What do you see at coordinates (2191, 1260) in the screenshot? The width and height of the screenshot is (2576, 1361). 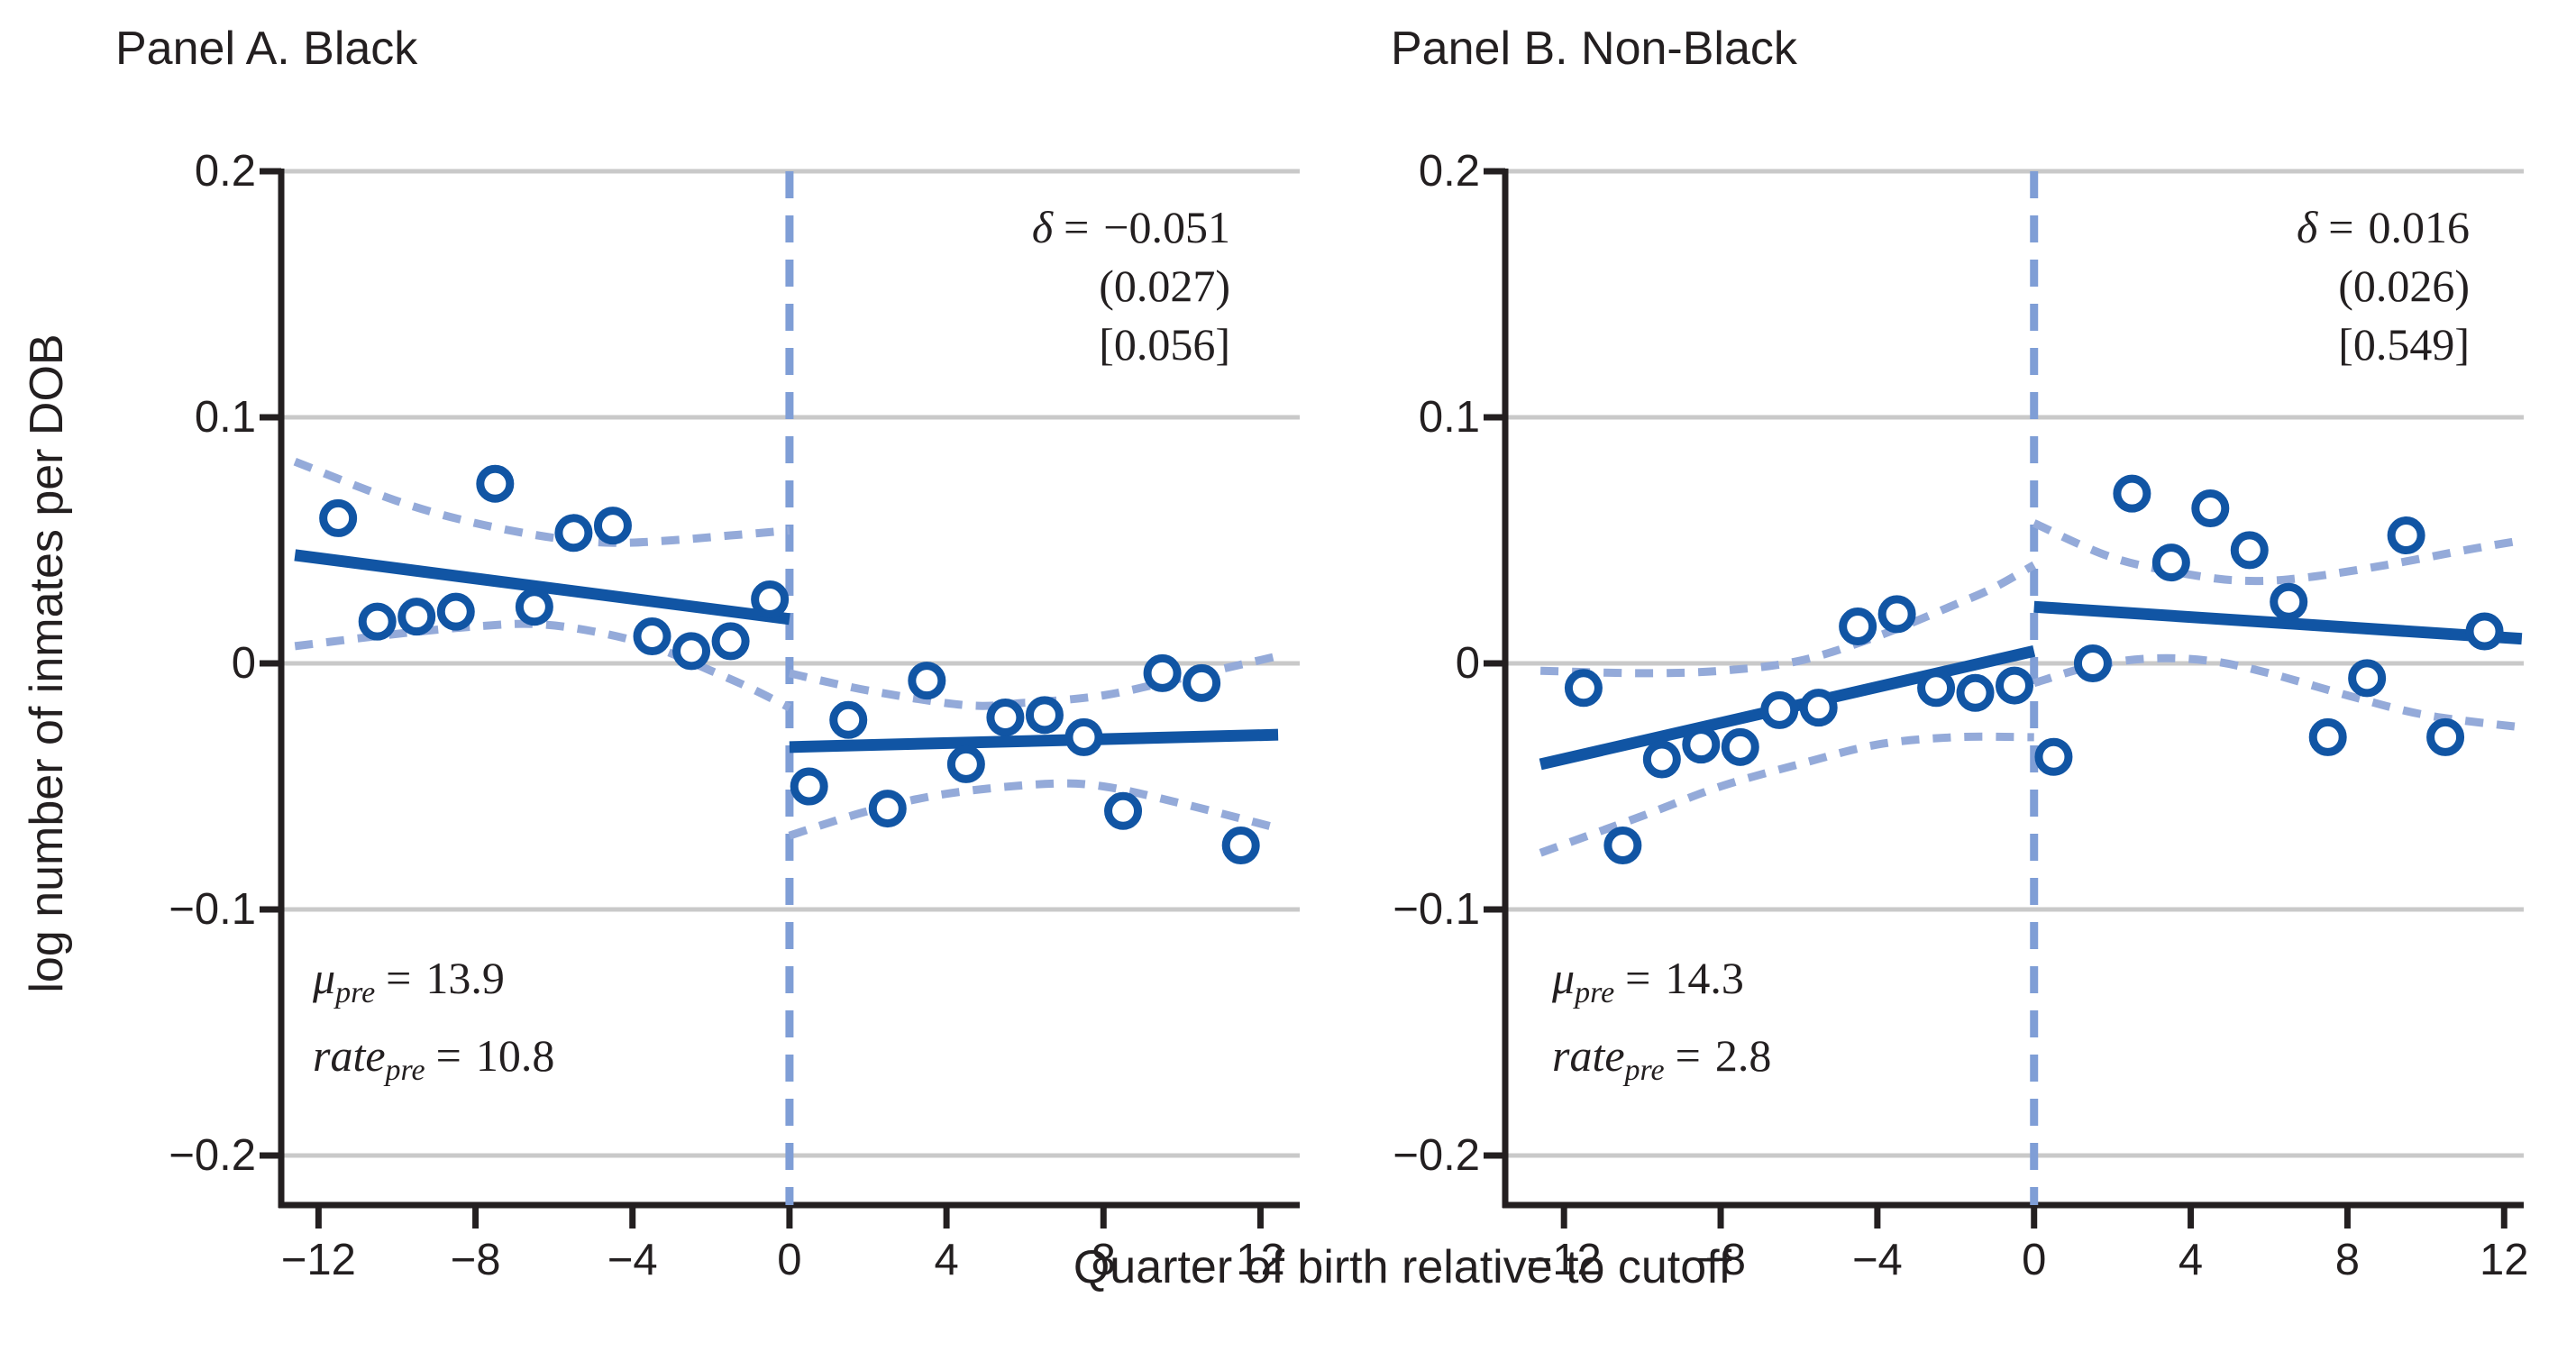 I see `x-tick-label-b-4: 4` at bounding box center [2191, 1260].